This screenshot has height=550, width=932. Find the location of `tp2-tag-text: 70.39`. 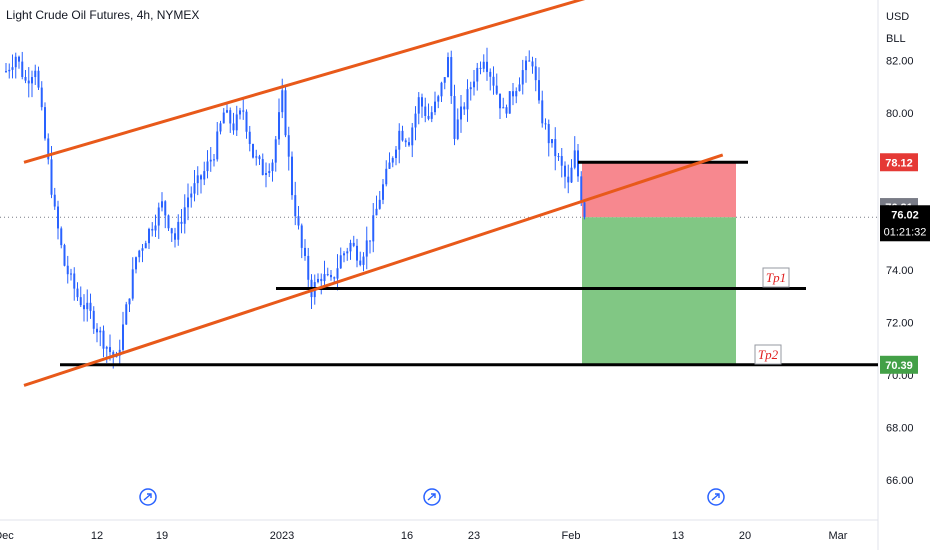

tp2-tag-text: 70.39 is located at coordinates (899, 366).